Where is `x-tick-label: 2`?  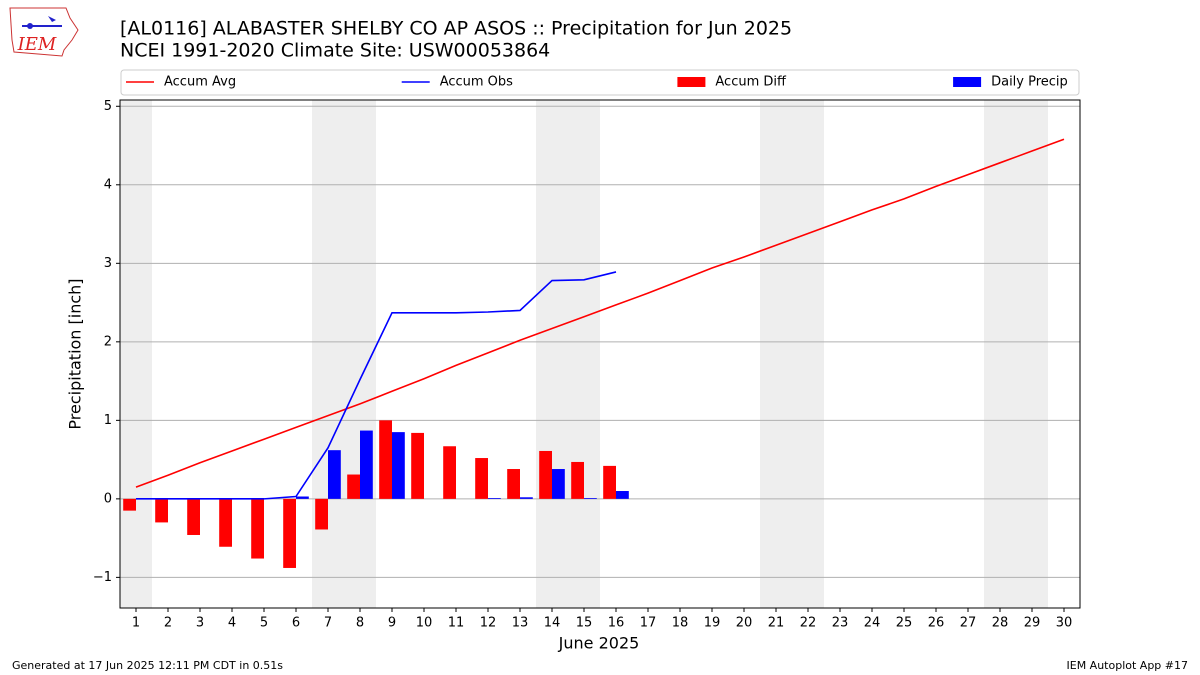 x-tick-label: 2 is located at coordinates (168, 623).